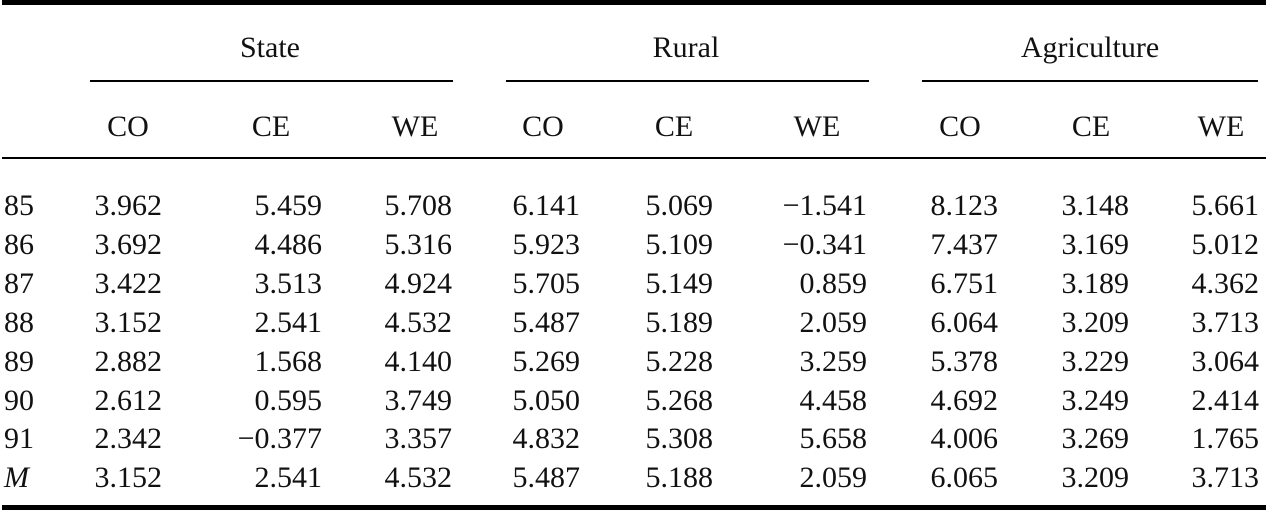 The height and width of the screenshot is (524, 1268). Describe the element at coordinates (679, 244) in the screenshot. I see `table-cell: 5.109` at that location.